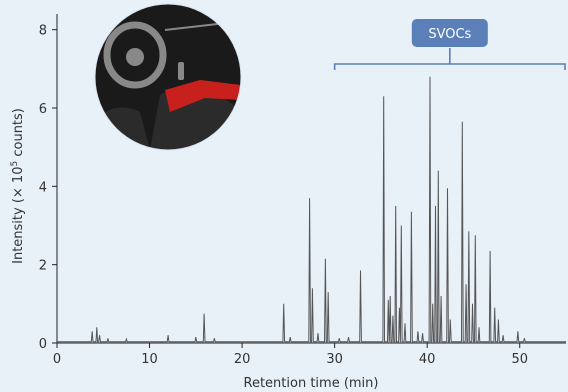 This screenshot has width=568, height=392. I want to click on car-interior-photo, so click(168, 77).